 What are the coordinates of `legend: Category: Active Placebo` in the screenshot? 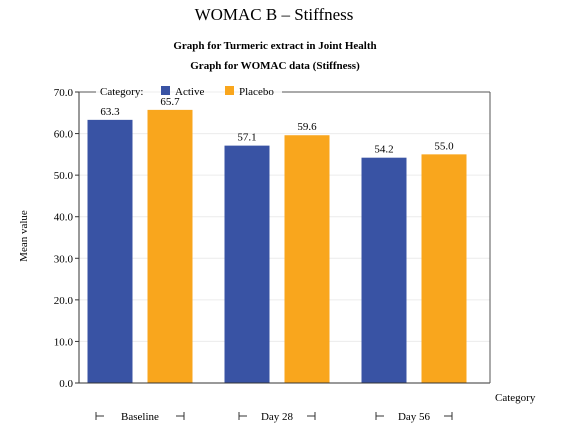 It's located at (187, 92).